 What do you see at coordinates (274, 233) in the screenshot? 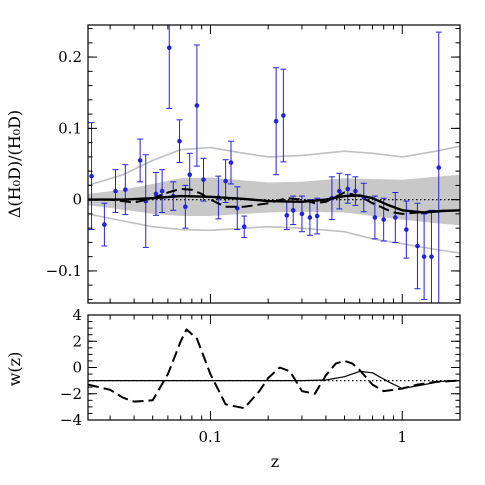
I see `band-2sigma-lower` at bounding box center [274, 233].